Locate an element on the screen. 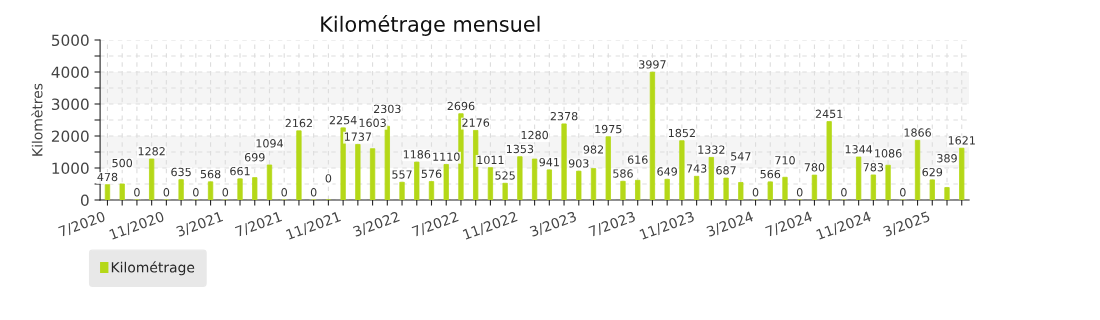 This screenshot has width=1100, height=320. data-label: 699 is located at coordinates (254, 157).